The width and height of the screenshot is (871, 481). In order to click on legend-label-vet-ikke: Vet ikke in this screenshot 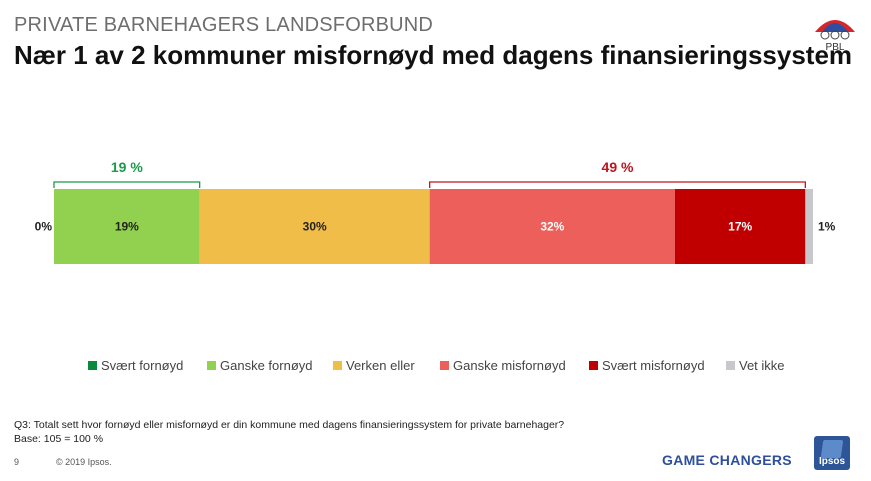, I will do `click(762, 365)`.